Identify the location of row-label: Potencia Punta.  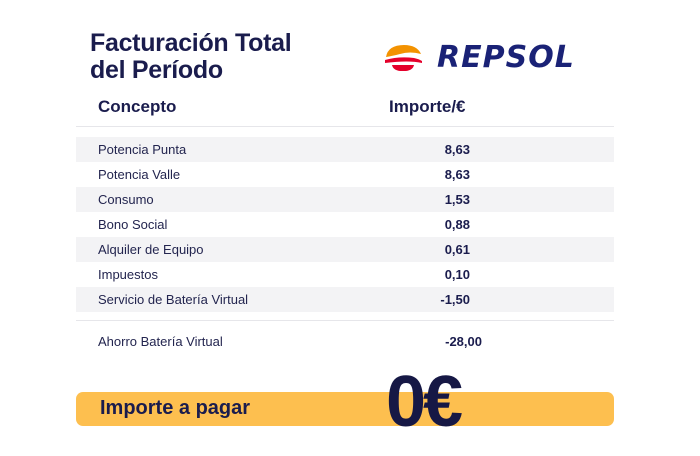
(142, 149).